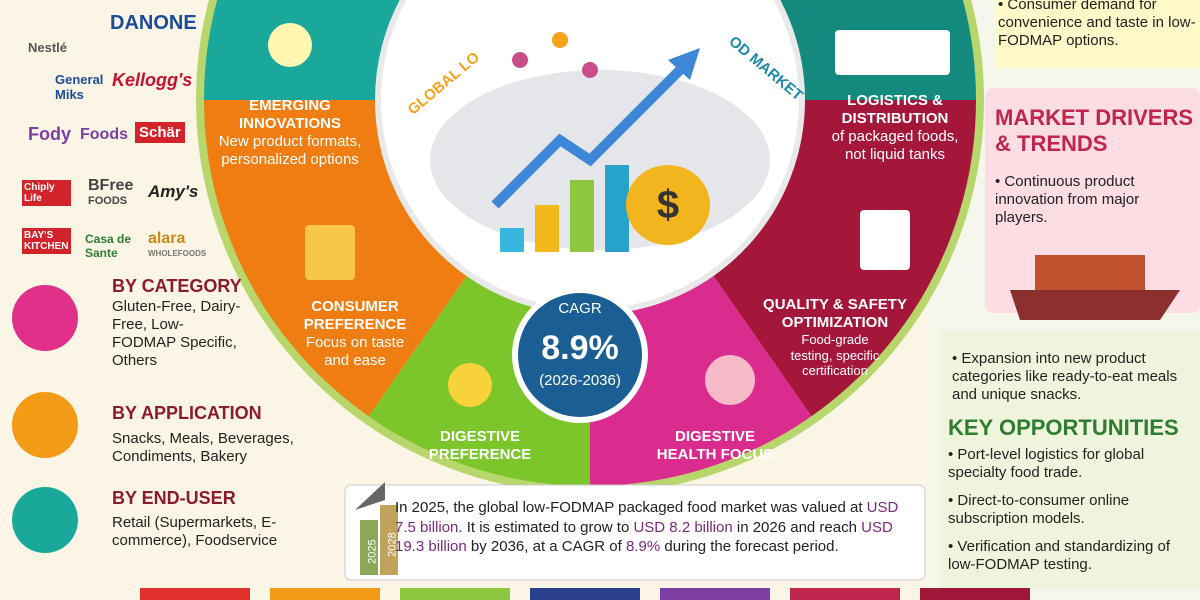 The image size is (1200, 600). I want to click on cagr-label: CAGR, so click(580, 308).